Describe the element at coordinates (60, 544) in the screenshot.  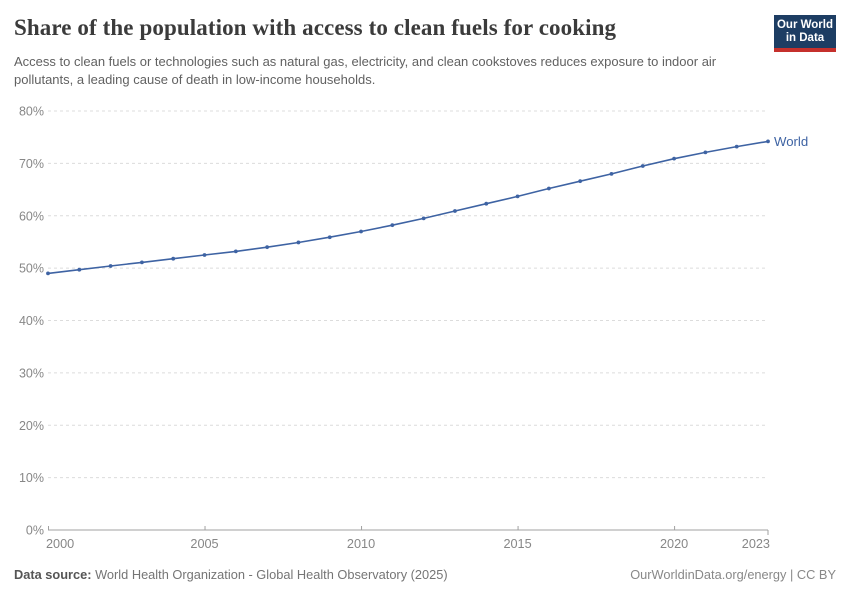
I see `x-axis-tick-label: 2000` at that location.